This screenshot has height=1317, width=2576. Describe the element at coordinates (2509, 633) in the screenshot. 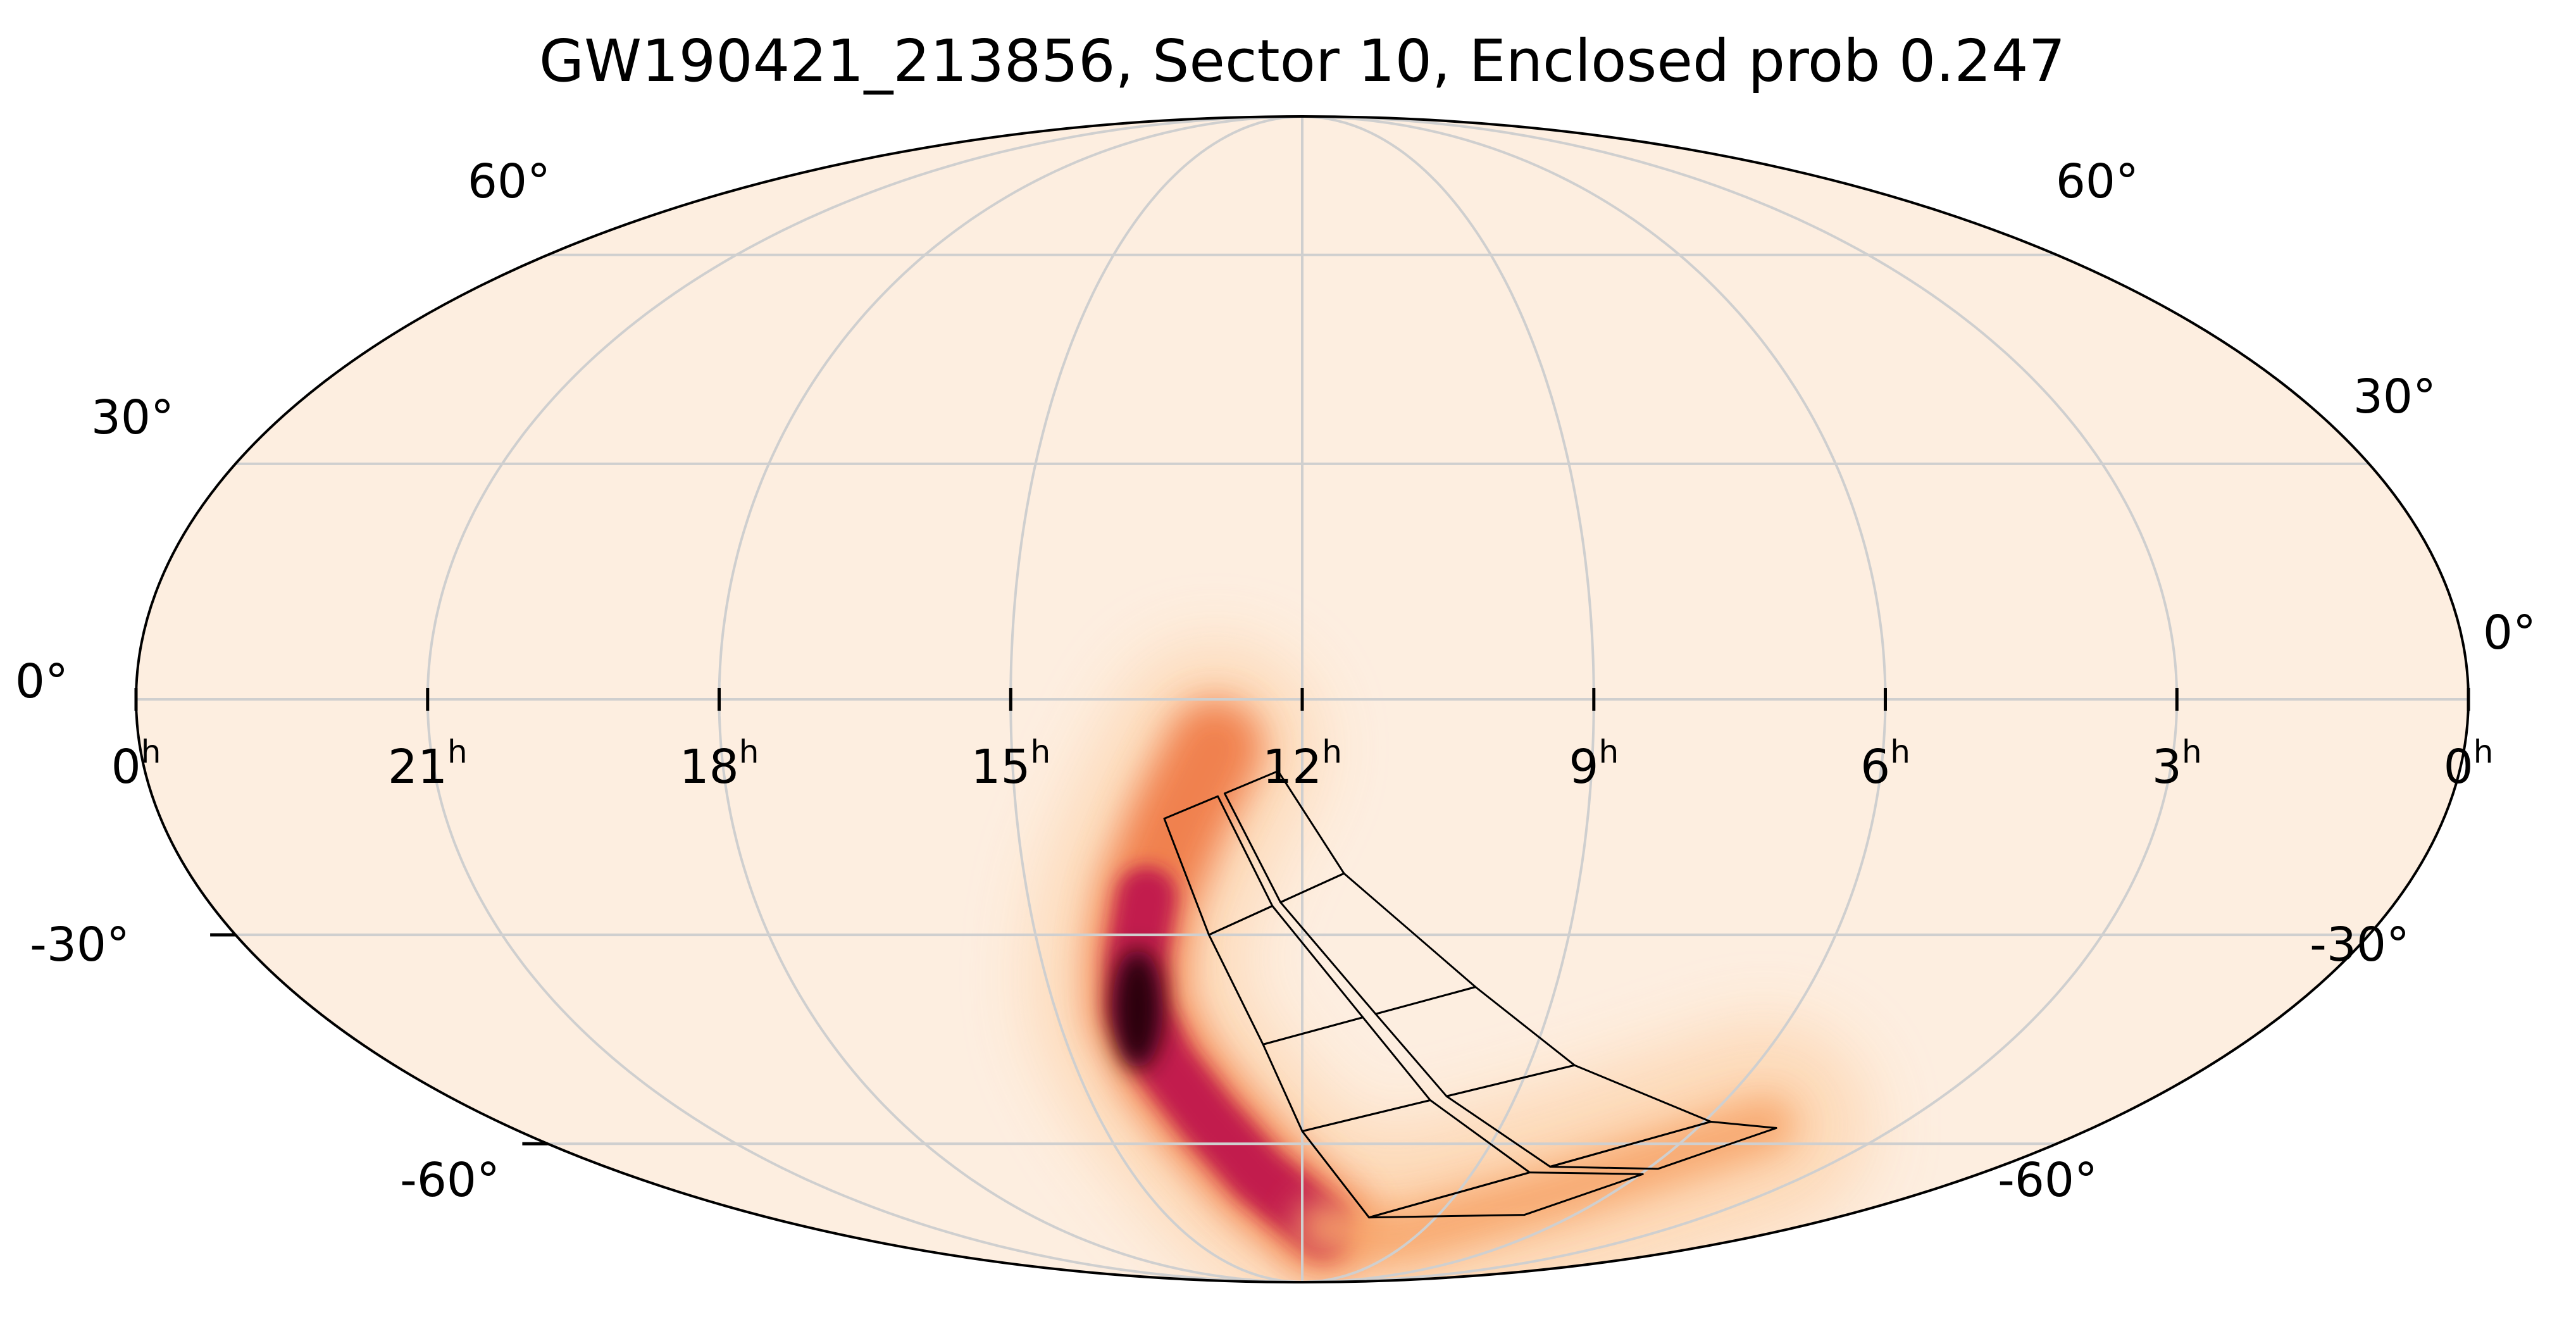

I see `latitude-label-right: 0°` at that location.